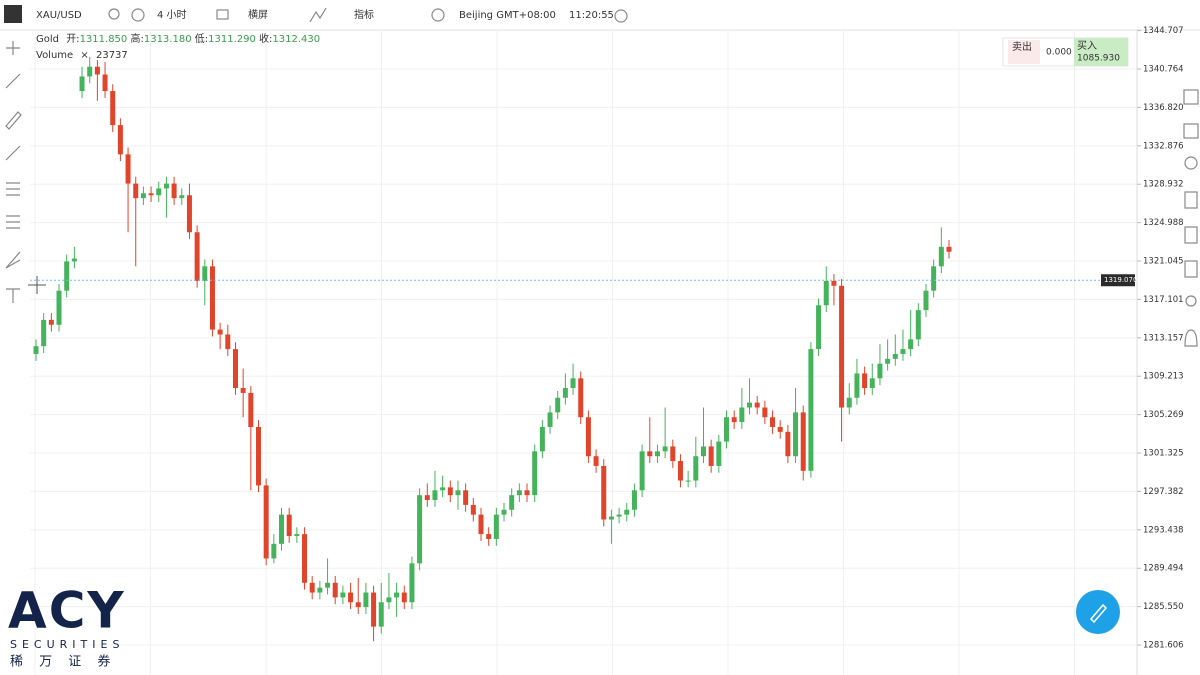 The width and height of the screenshot is (1200, 675). I want to click on y-tick-label: 1297.382, so click(1163, 492).